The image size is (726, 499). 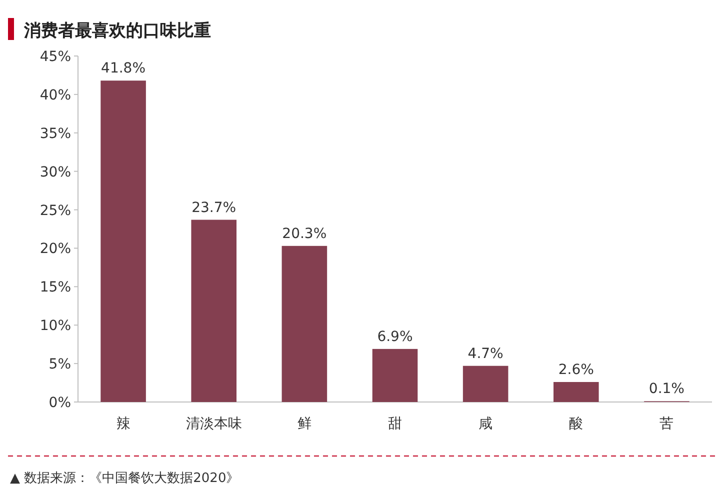 I want to click on data-label: 41.8%, so click(x=123, y=68).